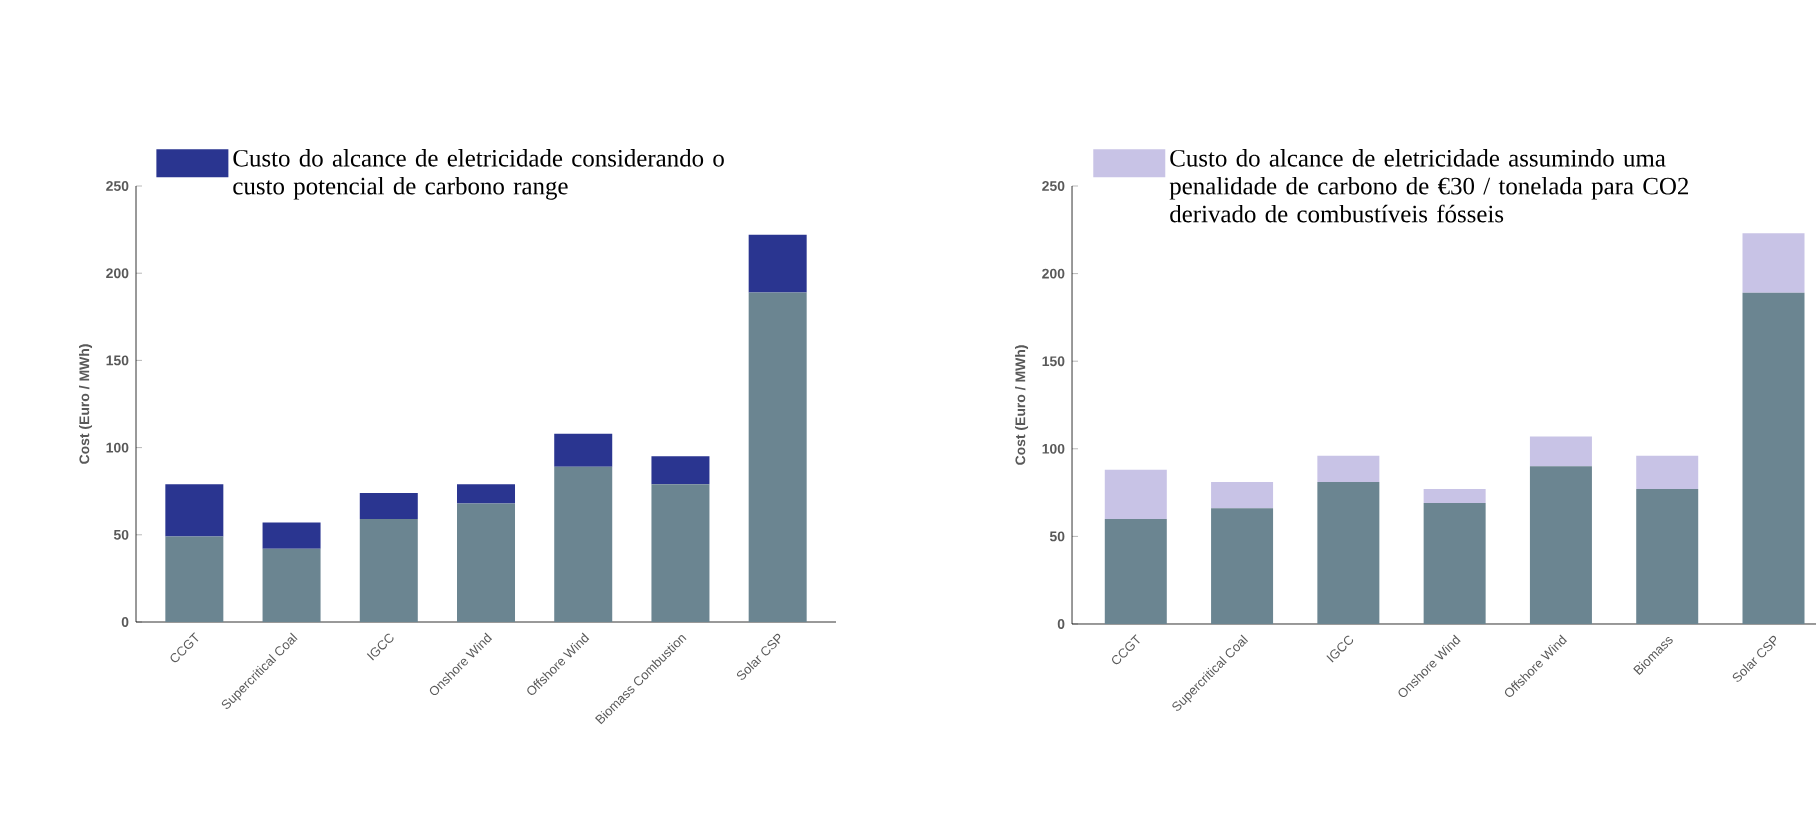  Describe the element at coordinates (478, 174) in the screenshot. I see `legend-label: Custo do alcance de eletricidade considerando o custo potencial de carbono range` at that location.